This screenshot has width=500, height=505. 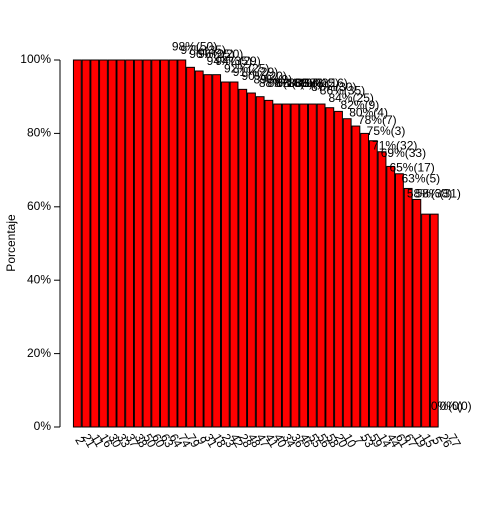 I want to click on x-tick-label: 55, so click(x=315, y=440).